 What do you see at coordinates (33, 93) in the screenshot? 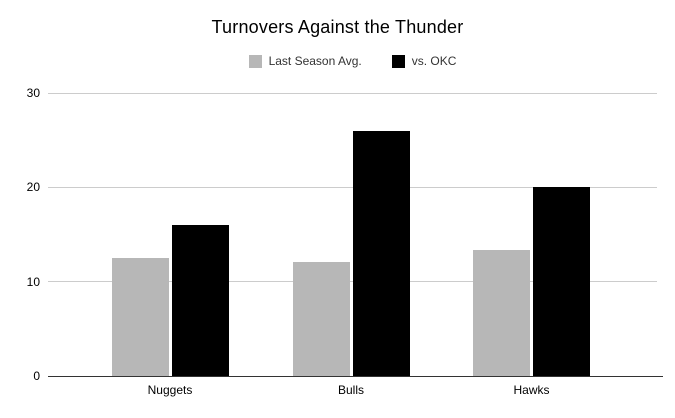
I see `y-tick-label-30: 30` at bounding box center [33, 93].